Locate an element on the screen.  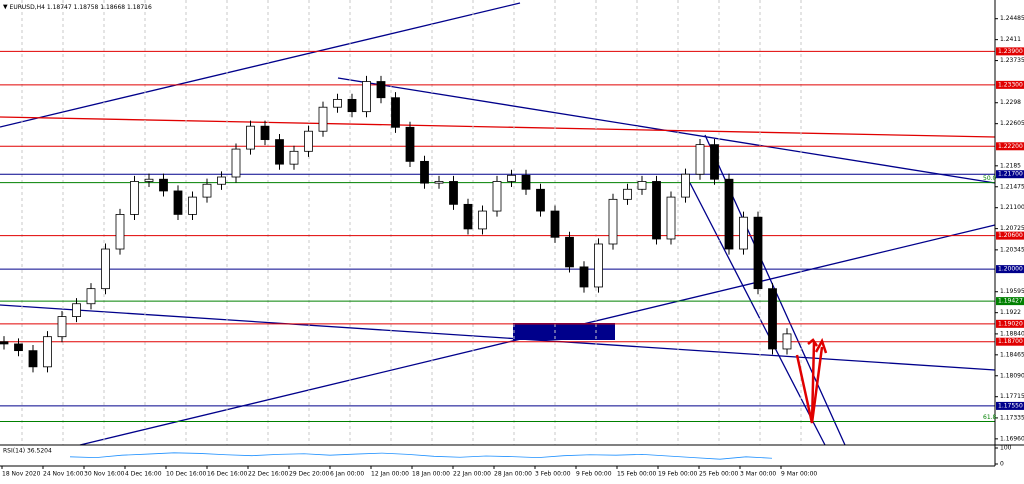
x-tick-label: 30 Nov 16:00 is located at coordinates (104, 474).